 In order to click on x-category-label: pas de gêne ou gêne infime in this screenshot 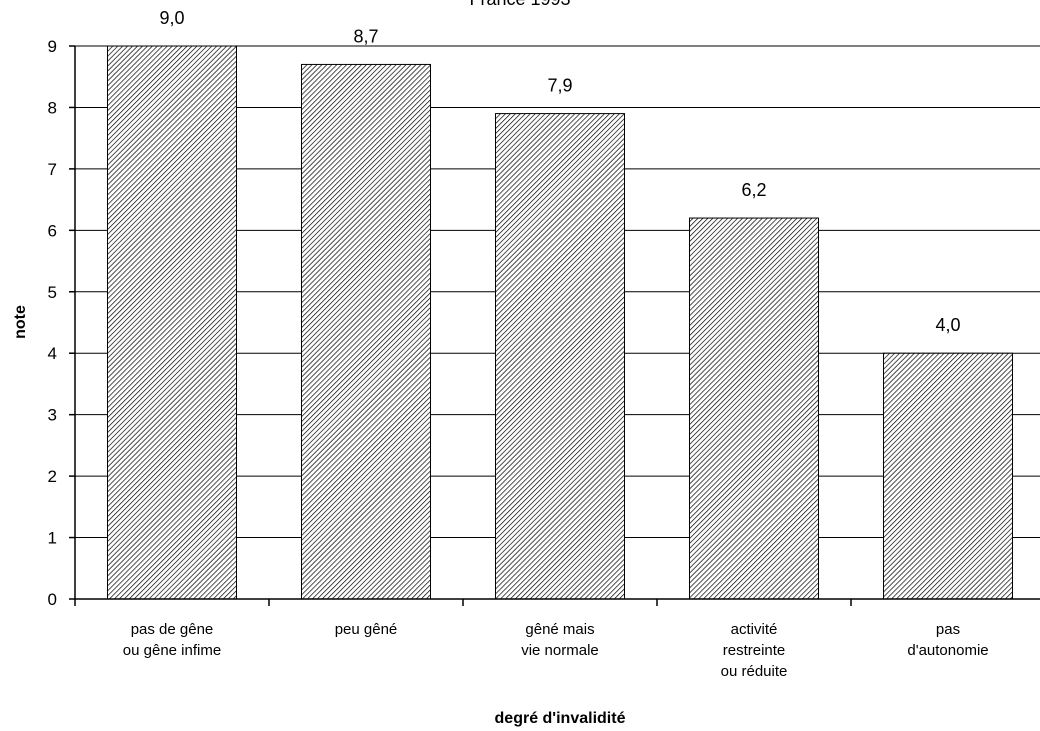, I will do `click(172, 640)`.